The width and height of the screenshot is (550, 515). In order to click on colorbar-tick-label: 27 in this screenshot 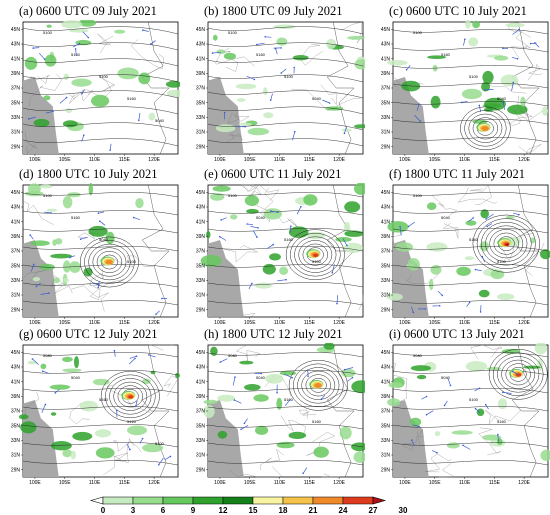, I will do `click(373, 510)`.